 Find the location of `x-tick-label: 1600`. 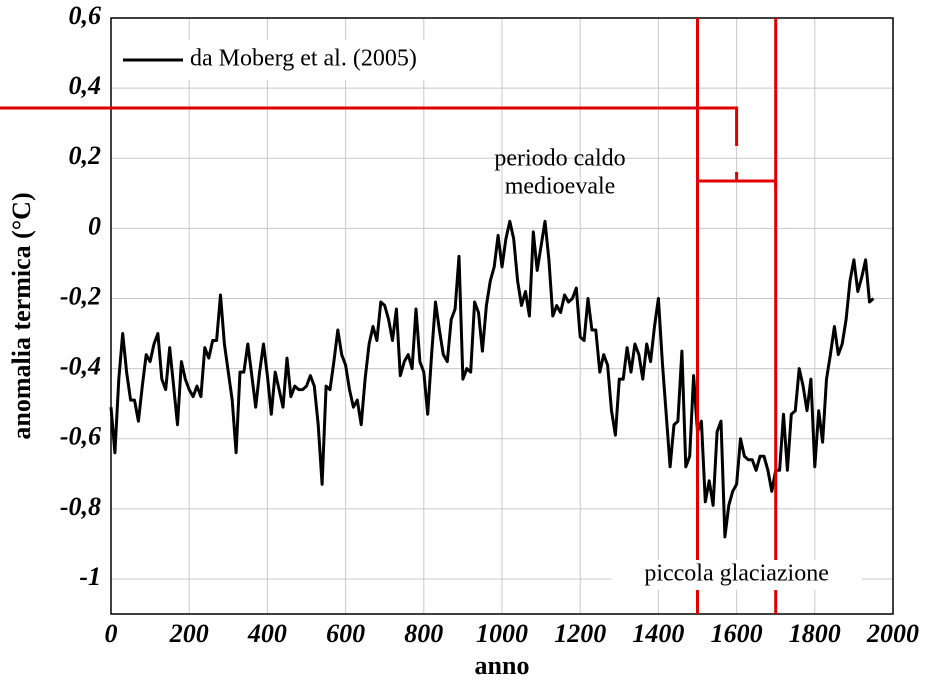

x-tick-label: 1600 is located at coordinates (737, 633).